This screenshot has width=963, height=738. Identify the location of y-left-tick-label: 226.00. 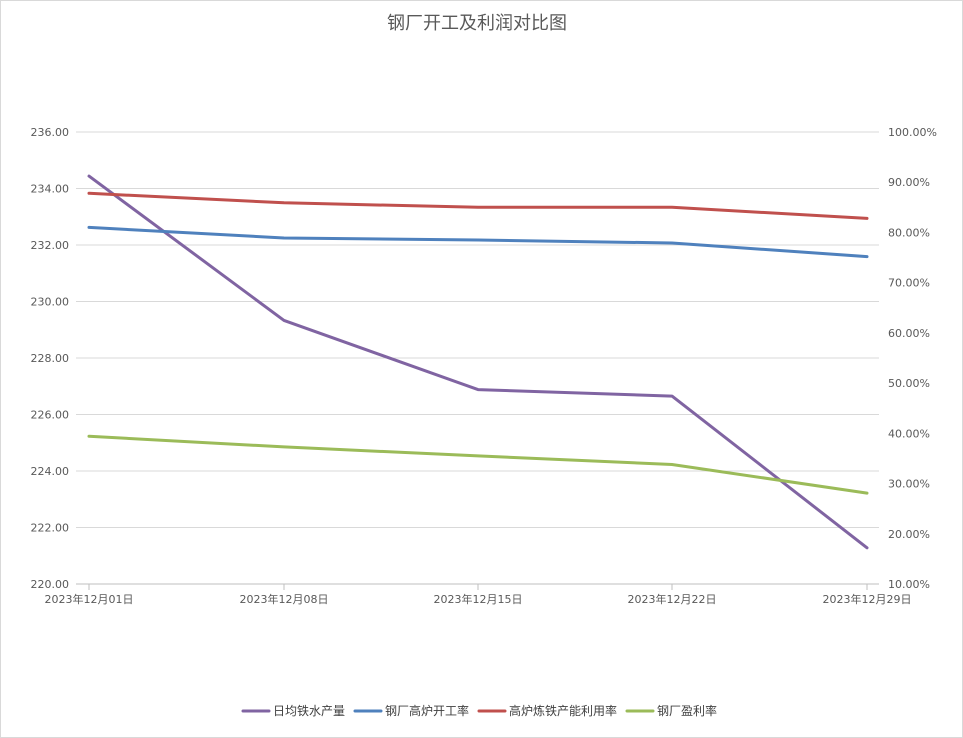
(50, 415).